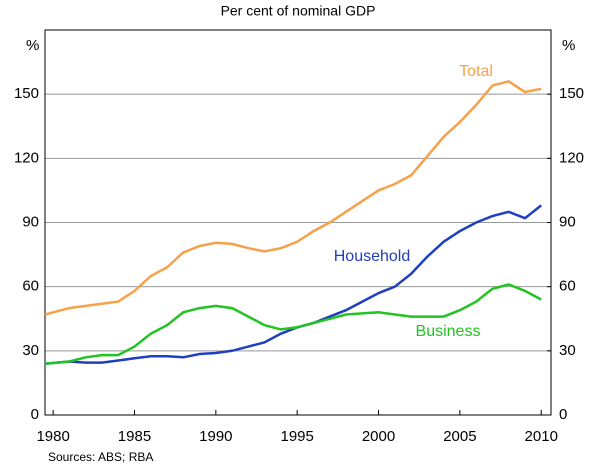 The image size is (592, 468). I want to click on x-tick-label: 2005, so click(459, 436).